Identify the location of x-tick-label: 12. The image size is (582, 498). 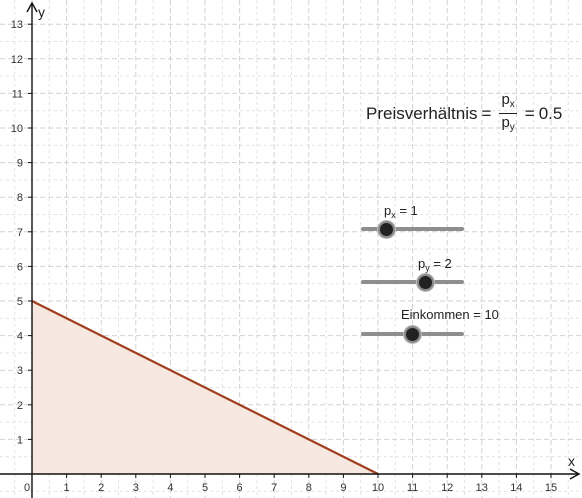
(447, 488).